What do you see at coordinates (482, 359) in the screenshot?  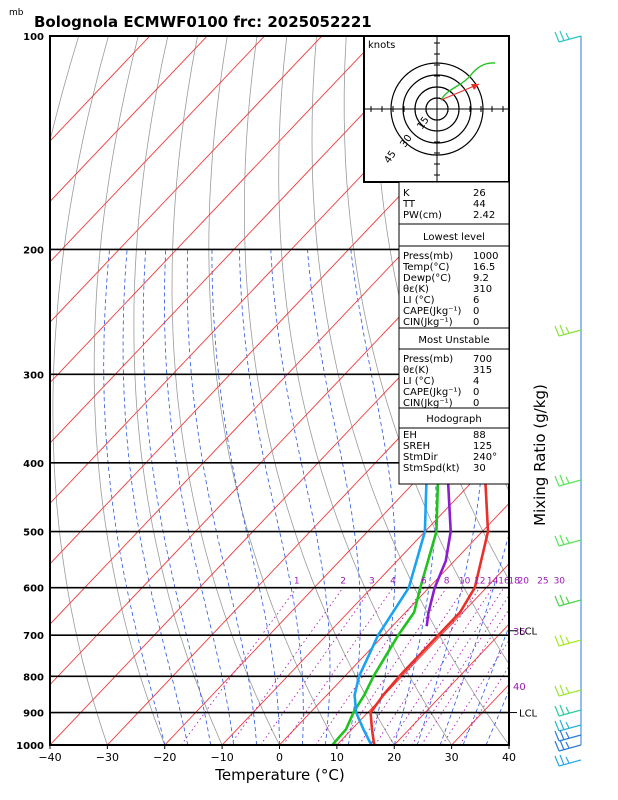 I see `unstable-value: 700` at bounding box center [482, 359].